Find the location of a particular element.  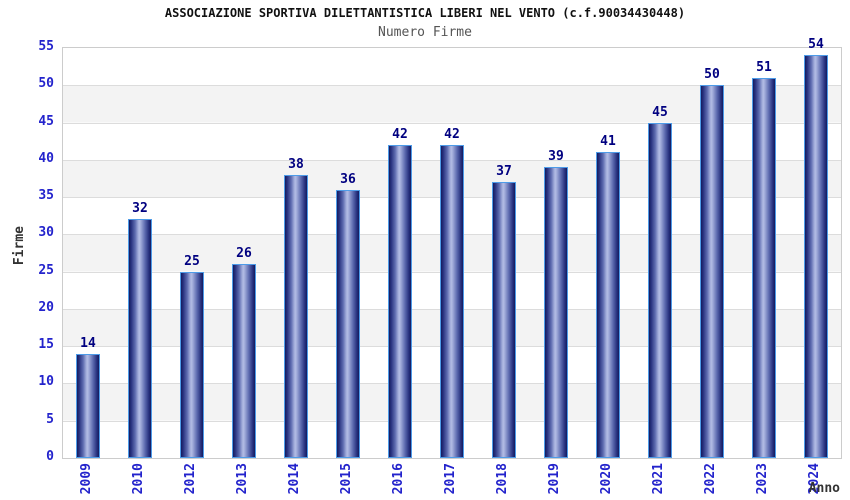

bar-value-label: 37 is located at coordinates (504, 171).